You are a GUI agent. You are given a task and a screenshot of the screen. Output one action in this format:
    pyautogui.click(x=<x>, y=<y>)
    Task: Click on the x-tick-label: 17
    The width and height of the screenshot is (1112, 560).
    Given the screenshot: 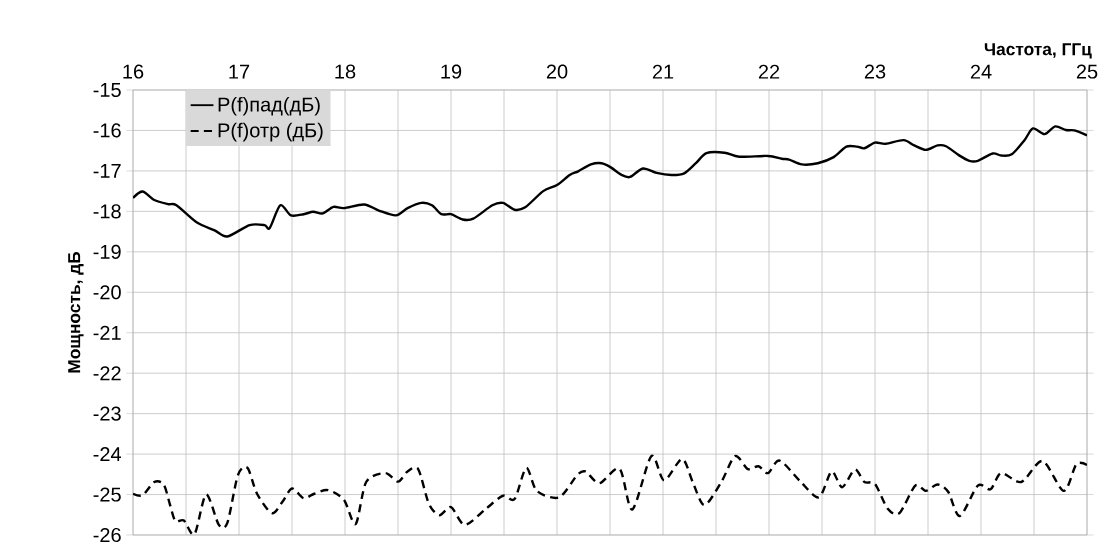 What is the action you would take?
    pyautogui.click(x=239, y=71)
    